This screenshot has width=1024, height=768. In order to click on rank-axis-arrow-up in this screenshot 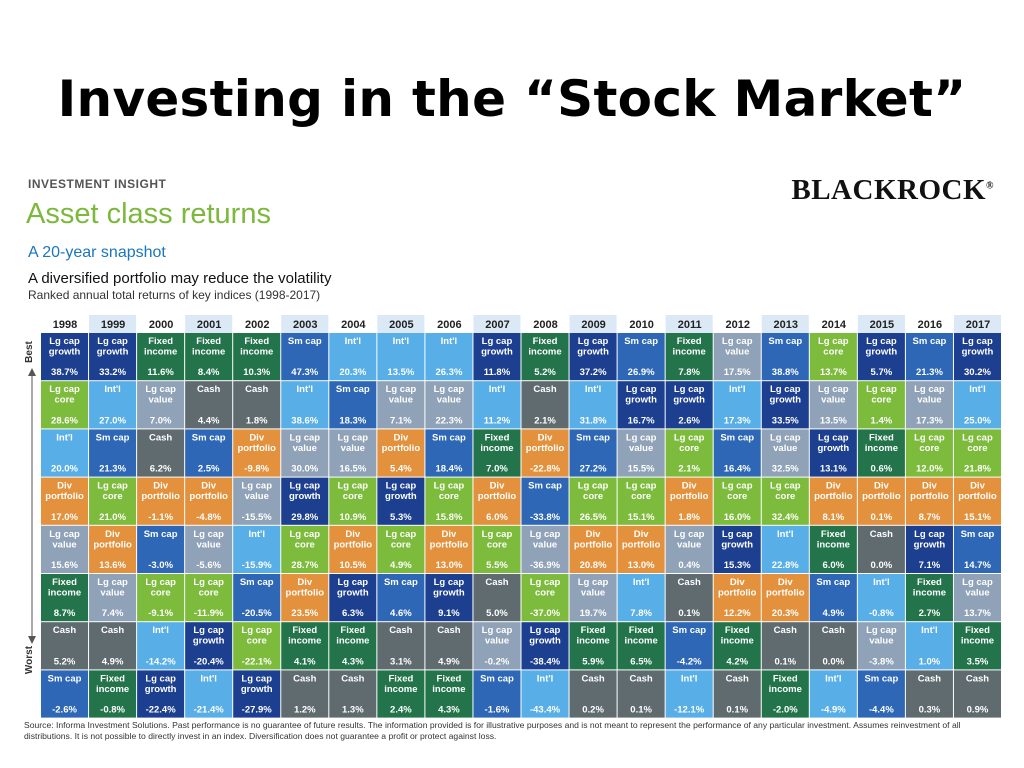, I will do `click(32, 372)`.